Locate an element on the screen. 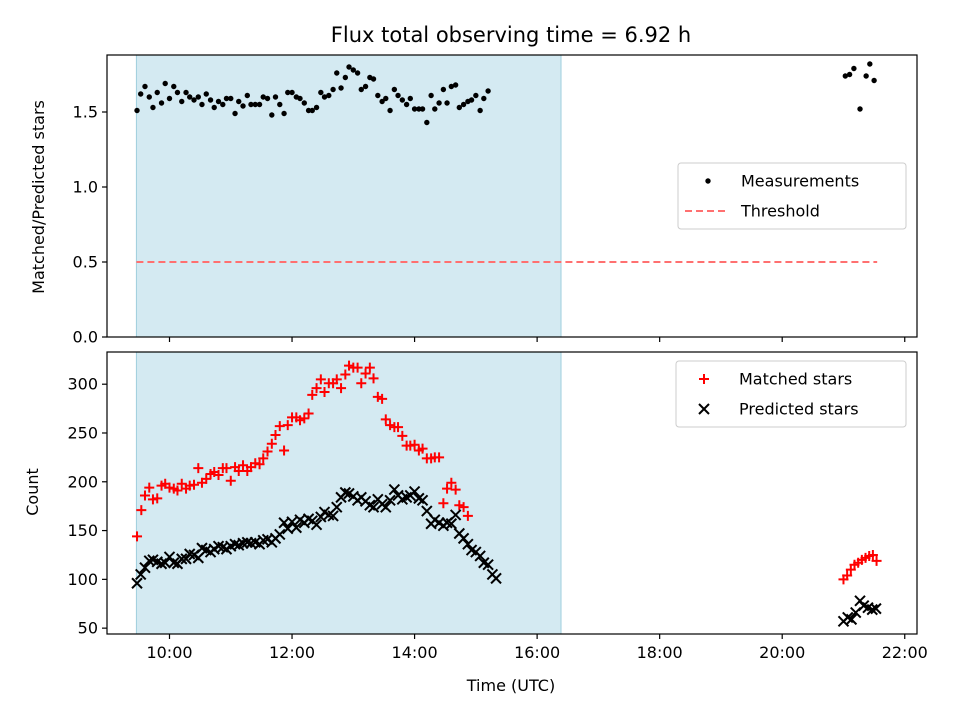 This screenshot has height=720, width=960. top-y-tick-label: 0.5 is located at coordinates (85, 262).